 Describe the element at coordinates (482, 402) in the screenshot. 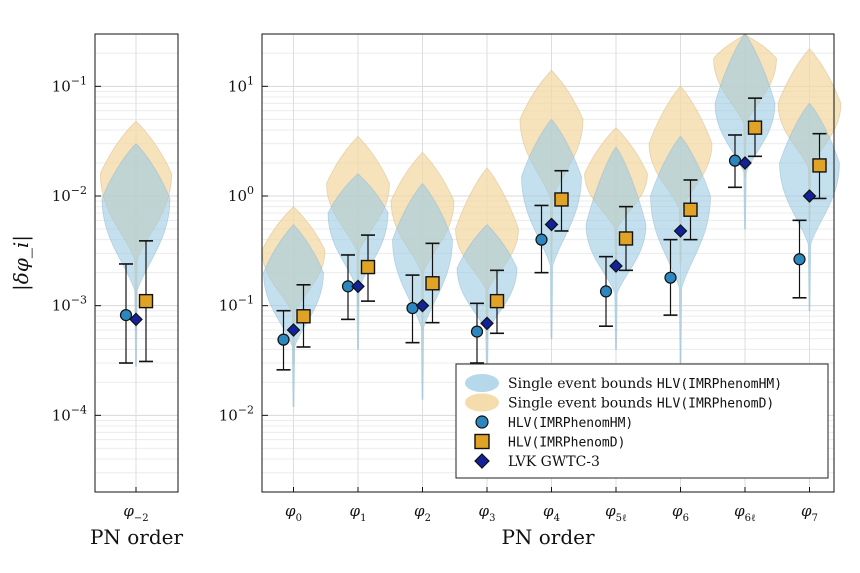

I see `legend-swatch-d_violin` at that location.